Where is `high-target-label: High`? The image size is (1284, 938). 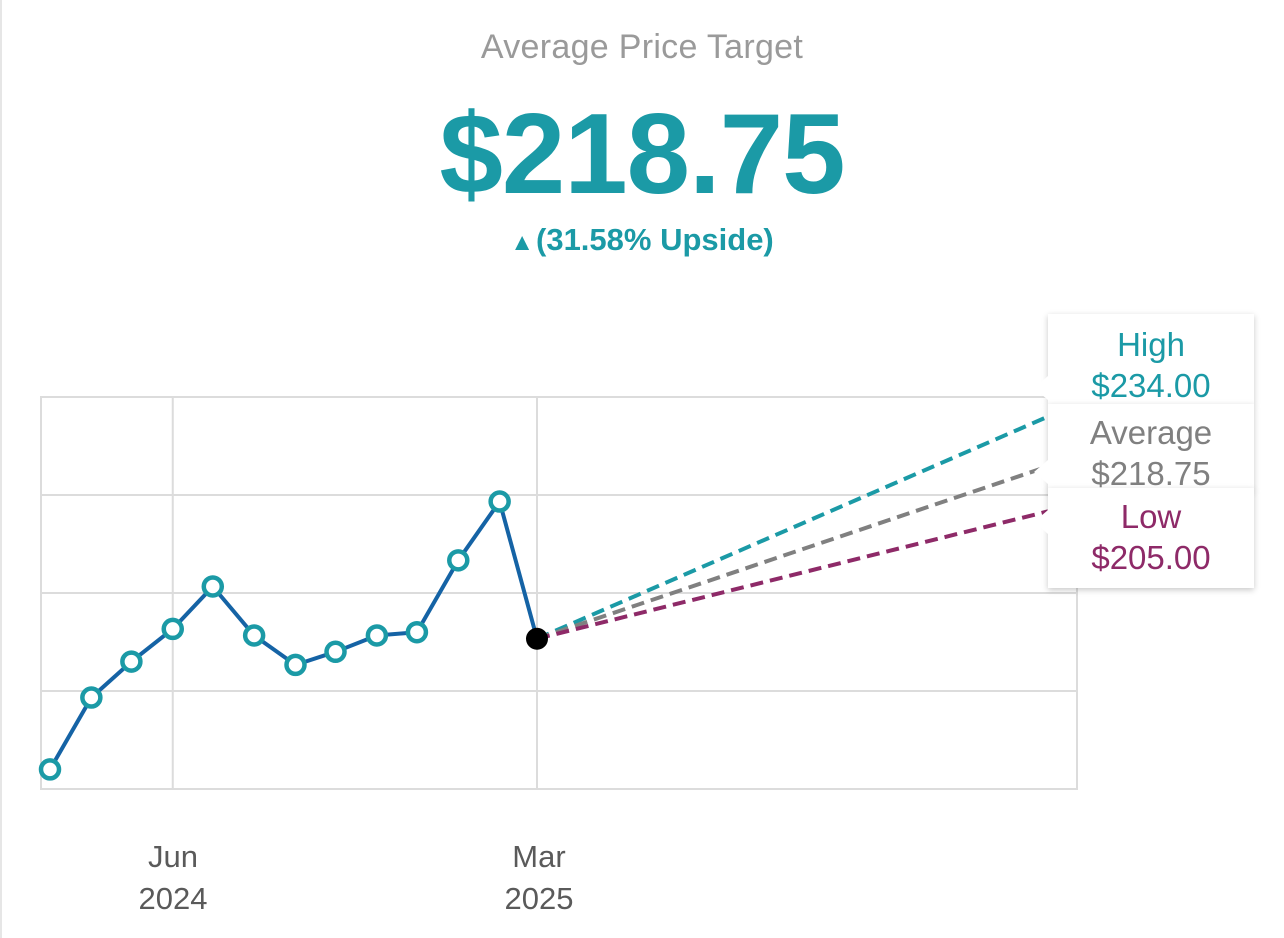
high-target-label: High is located at coordinates (1151, 344).